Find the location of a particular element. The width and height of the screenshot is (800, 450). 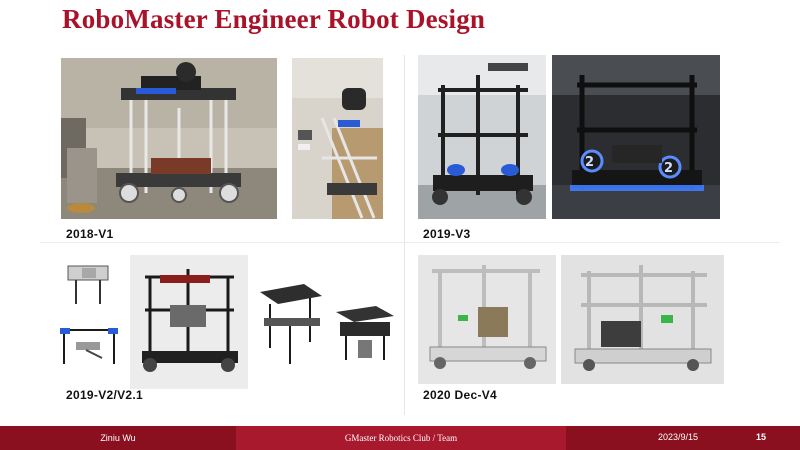

footer-author-section: Ziniu Wu is located at coordinates (118, 438).